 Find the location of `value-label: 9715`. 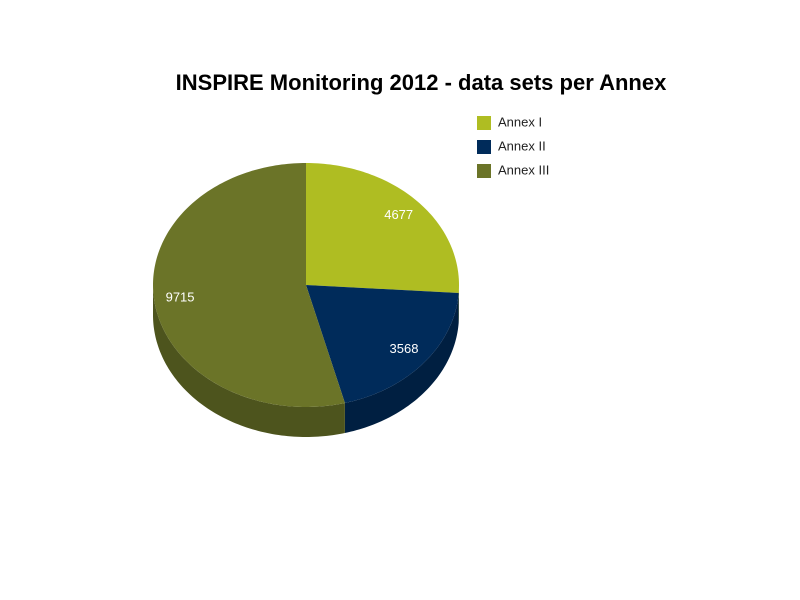

value-label: 9715 is located at coordinates (180, 296).